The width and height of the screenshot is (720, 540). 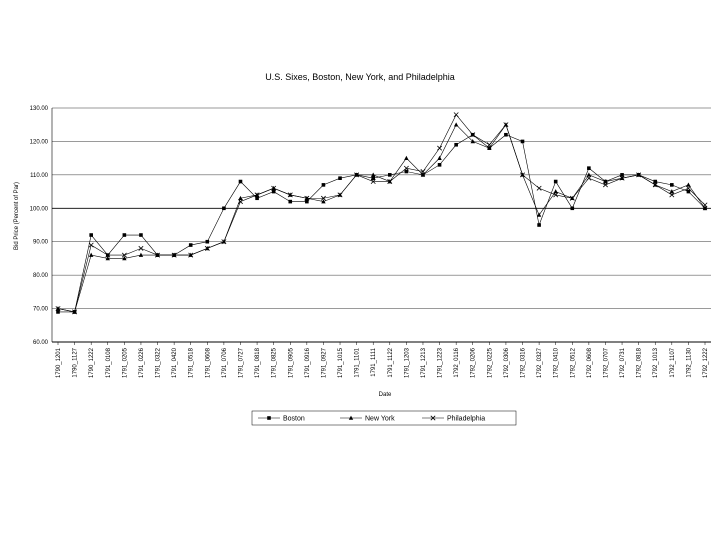 I want to click on x-tick-label: 1791_0226, so click(x=142, y=362).